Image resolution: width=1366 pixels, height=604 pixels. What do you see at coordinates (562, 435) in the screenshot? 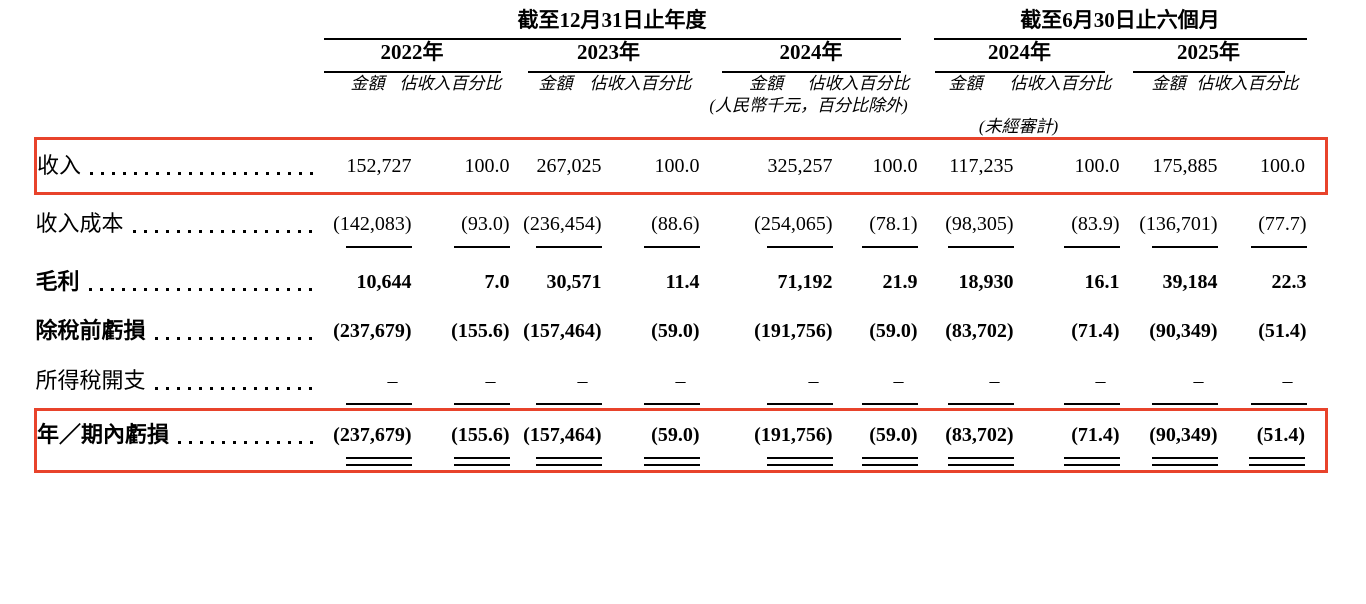
I see `cell-value: (157,464)` at bounding box center [562, 435].